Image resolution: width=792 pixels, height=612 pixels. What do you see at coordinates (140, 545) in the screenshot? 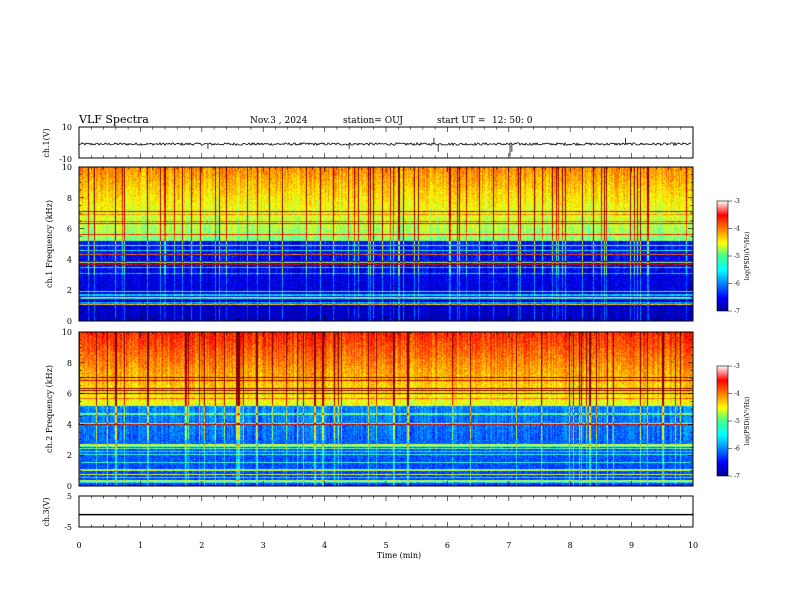
I see `time-tick-label: 1` at bounding box center [140, 545].